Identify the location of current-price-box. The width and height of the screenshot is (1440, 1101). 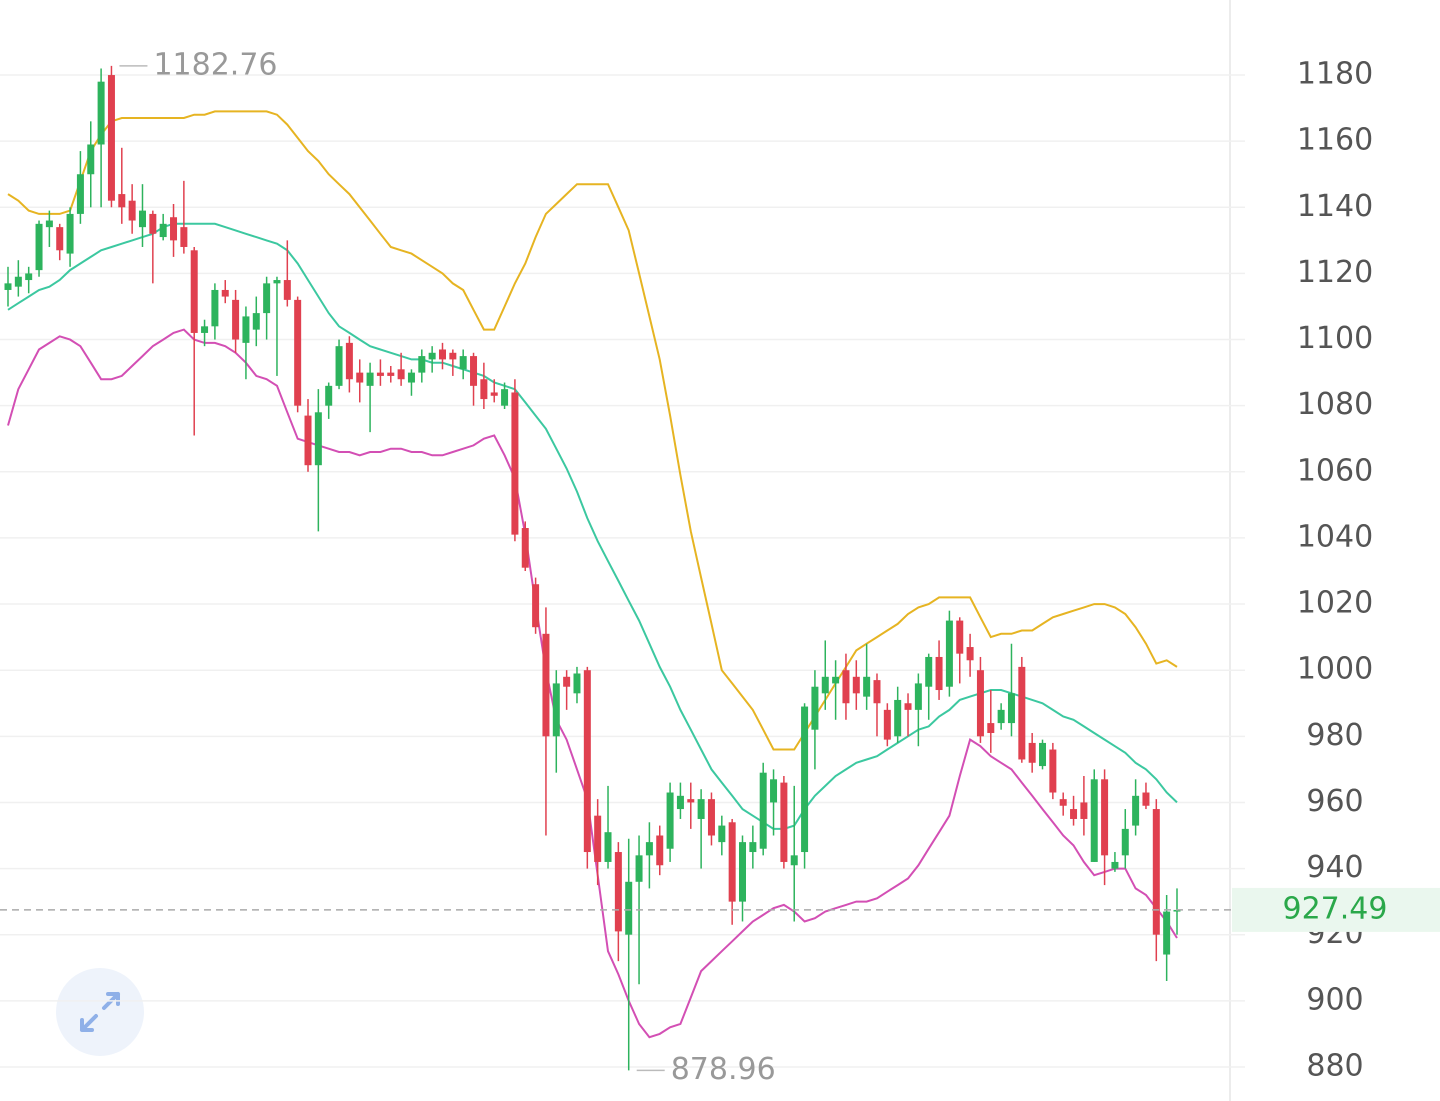
(1336, 909).